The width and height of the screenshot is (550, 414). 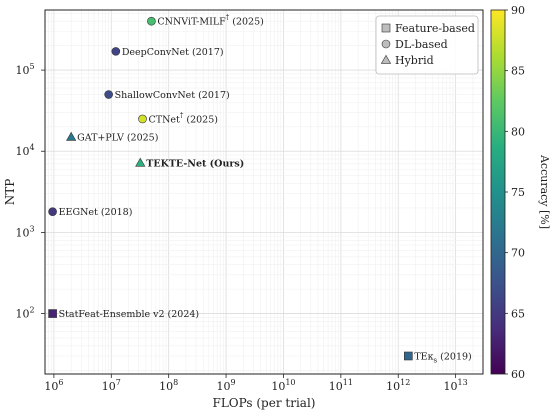 I want to click on point-label: CNNViT-MILF† (2025), so click(x=210, y=21).